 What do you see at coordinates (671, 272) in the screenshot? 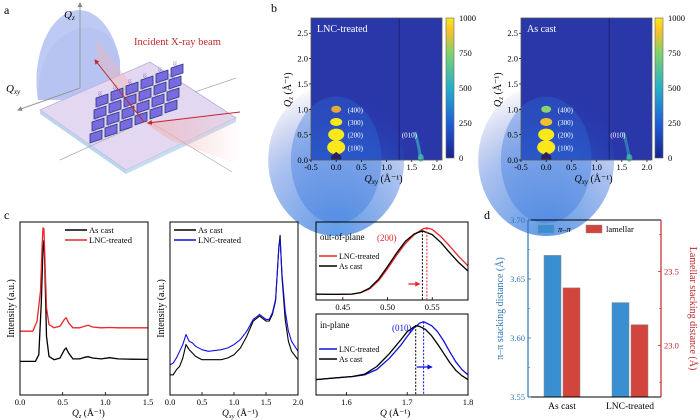
I see `y2-tick-label: 23.5` at bounding box center [671, 272].